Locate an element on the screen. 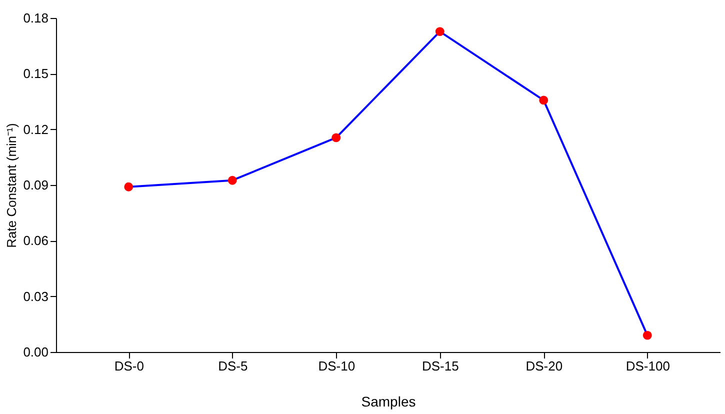 The image size is (725, 414). x-tick-label: DS-20 is located at coordinates (544, 366).